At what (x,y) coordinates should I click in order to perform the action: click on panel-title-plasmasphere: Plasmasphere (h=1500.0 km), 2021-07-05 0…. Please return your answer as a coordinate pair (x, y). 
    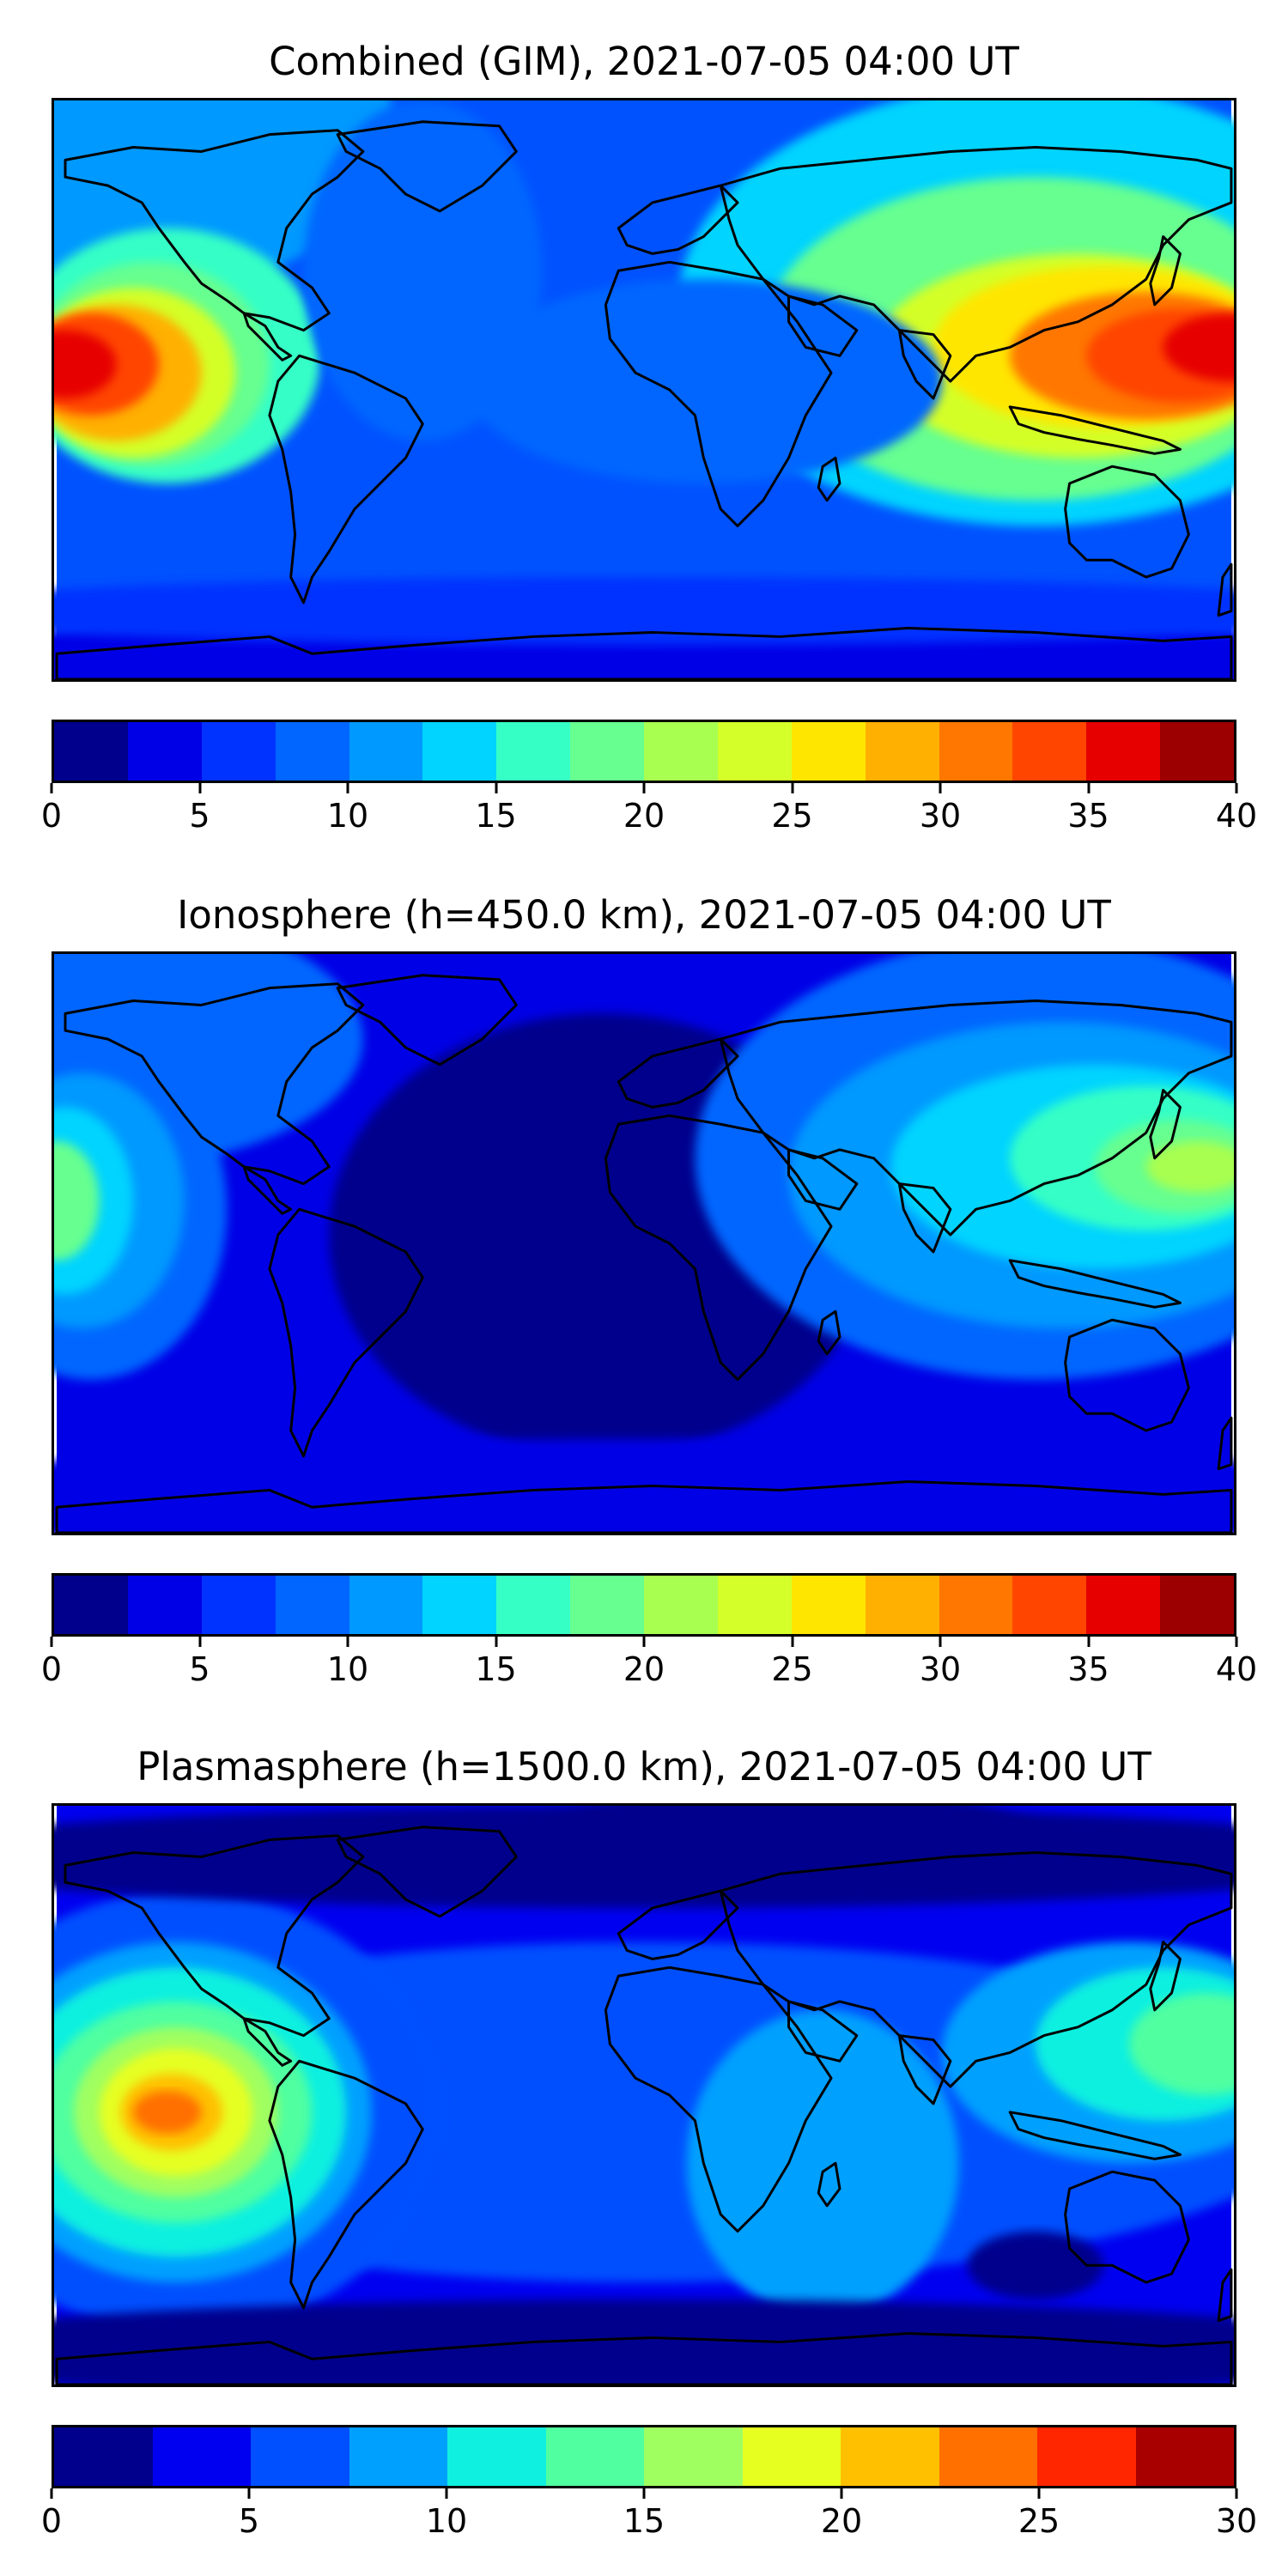
    Looking at the image, I should click on (644, 1767).